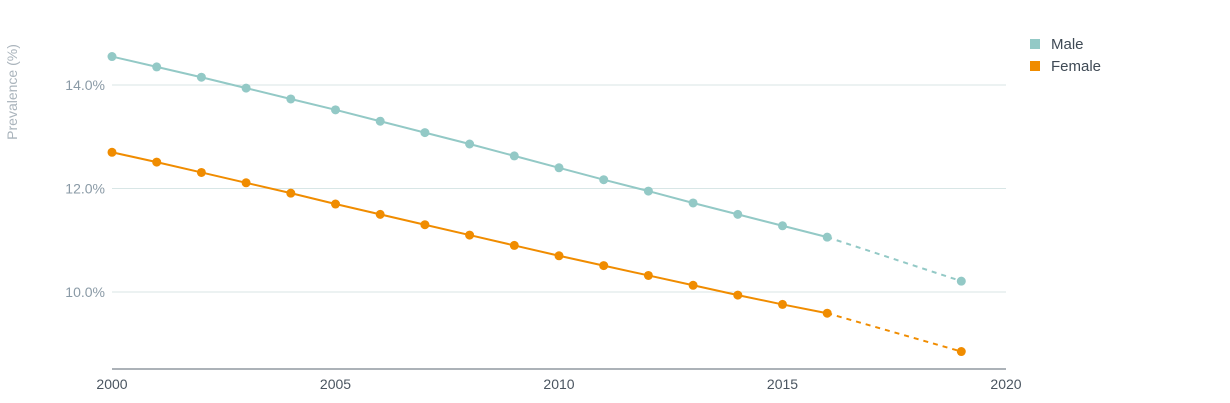  I want to click on legend-item-female: Female, so click(1065, 66).